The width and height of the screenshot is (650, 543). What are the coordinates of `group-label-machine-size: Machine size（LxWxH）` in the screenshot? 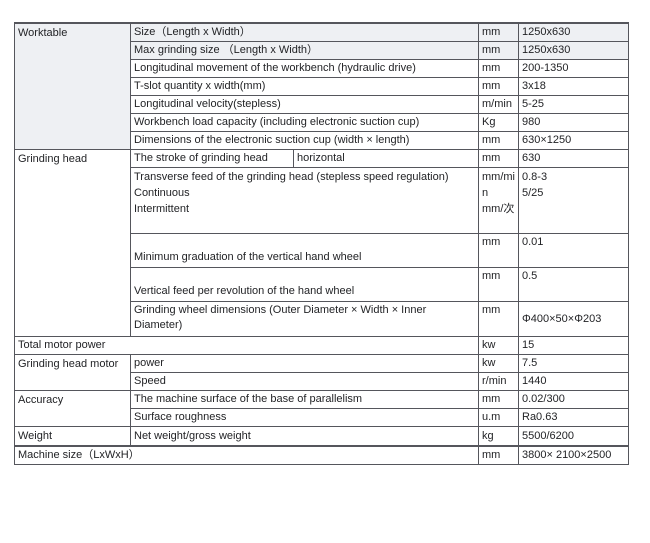 It's located at (246, 455).